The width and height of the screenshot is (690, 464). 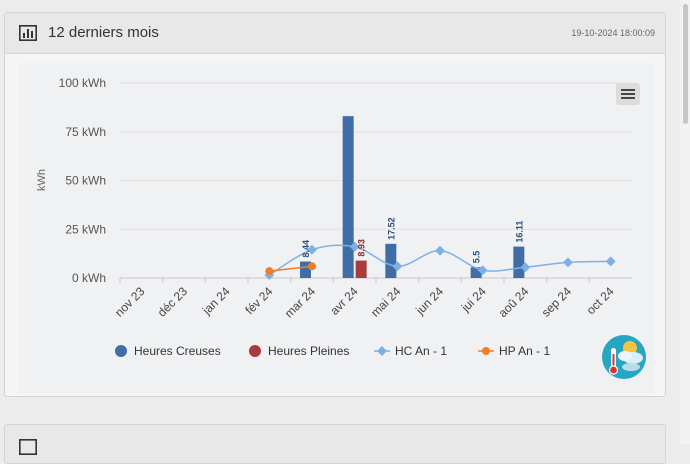 What do you see at coordinates (89, 278) in the screenshot?
I see `y-tick-label: 0 kWh` at bounding box center [89, 278].